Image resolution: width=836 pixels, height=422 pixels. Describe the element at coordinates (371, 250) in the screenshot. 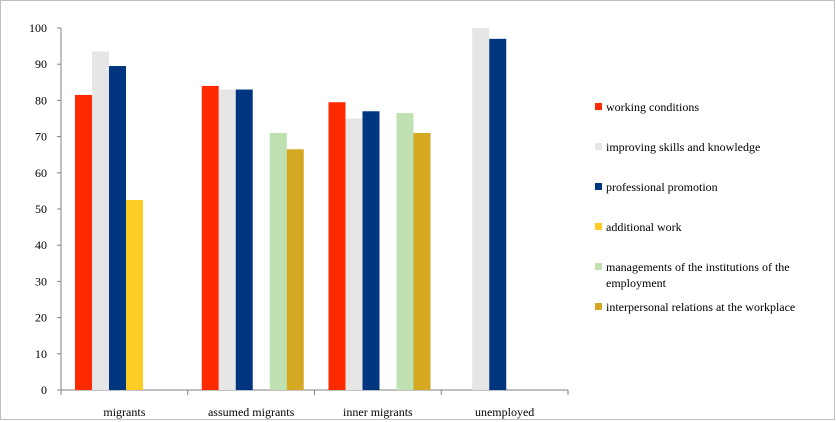

I see `bar-professional-promotion-inner-migrants` at that location.